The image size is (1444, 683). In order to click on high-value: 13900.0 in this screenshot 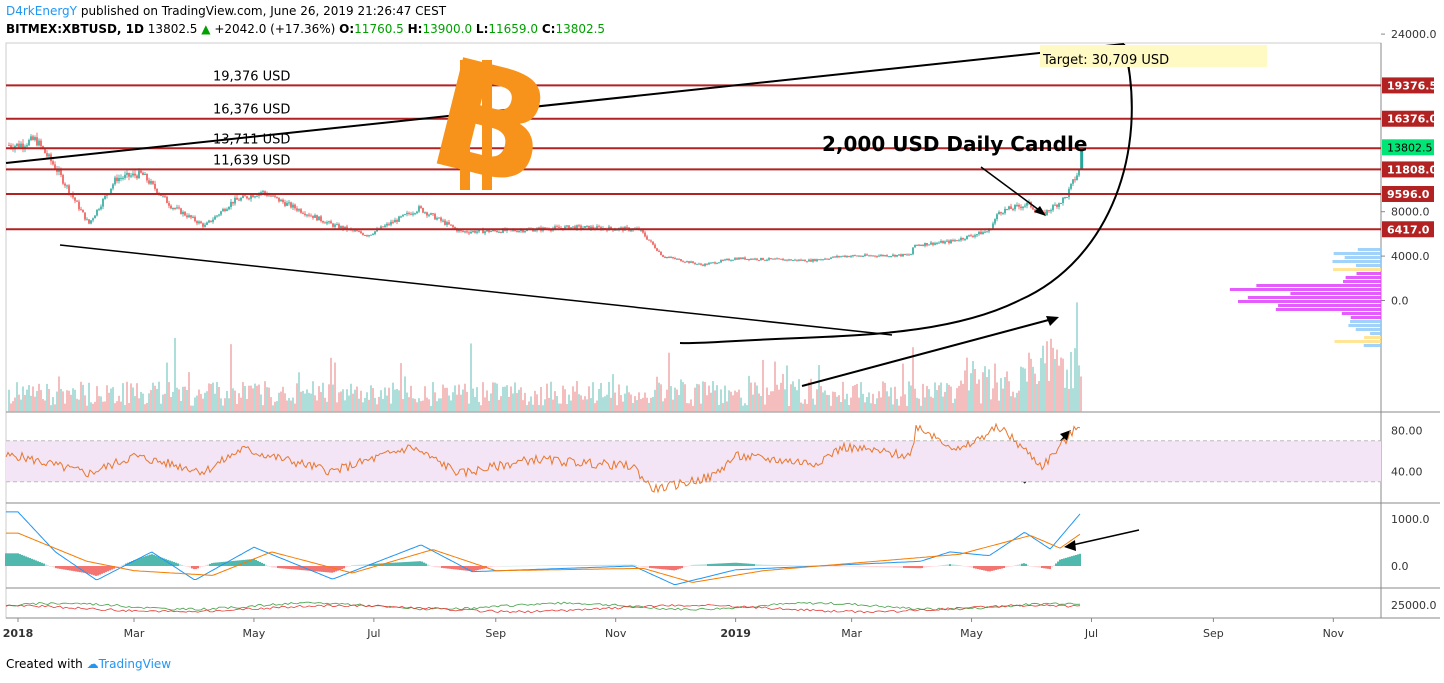, I will do `click(447, 29)`.